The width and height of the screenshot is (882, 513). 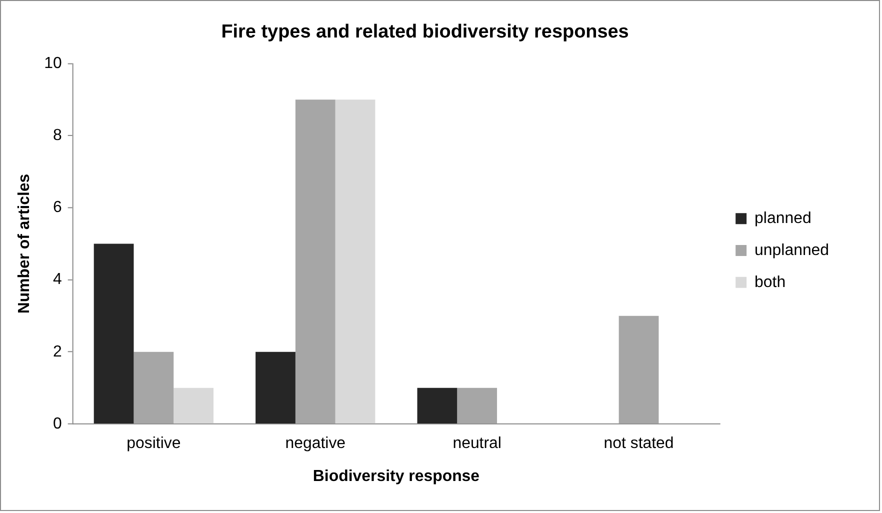 I want to click on x-tick-label: not stated, so click(x=639, y=443).